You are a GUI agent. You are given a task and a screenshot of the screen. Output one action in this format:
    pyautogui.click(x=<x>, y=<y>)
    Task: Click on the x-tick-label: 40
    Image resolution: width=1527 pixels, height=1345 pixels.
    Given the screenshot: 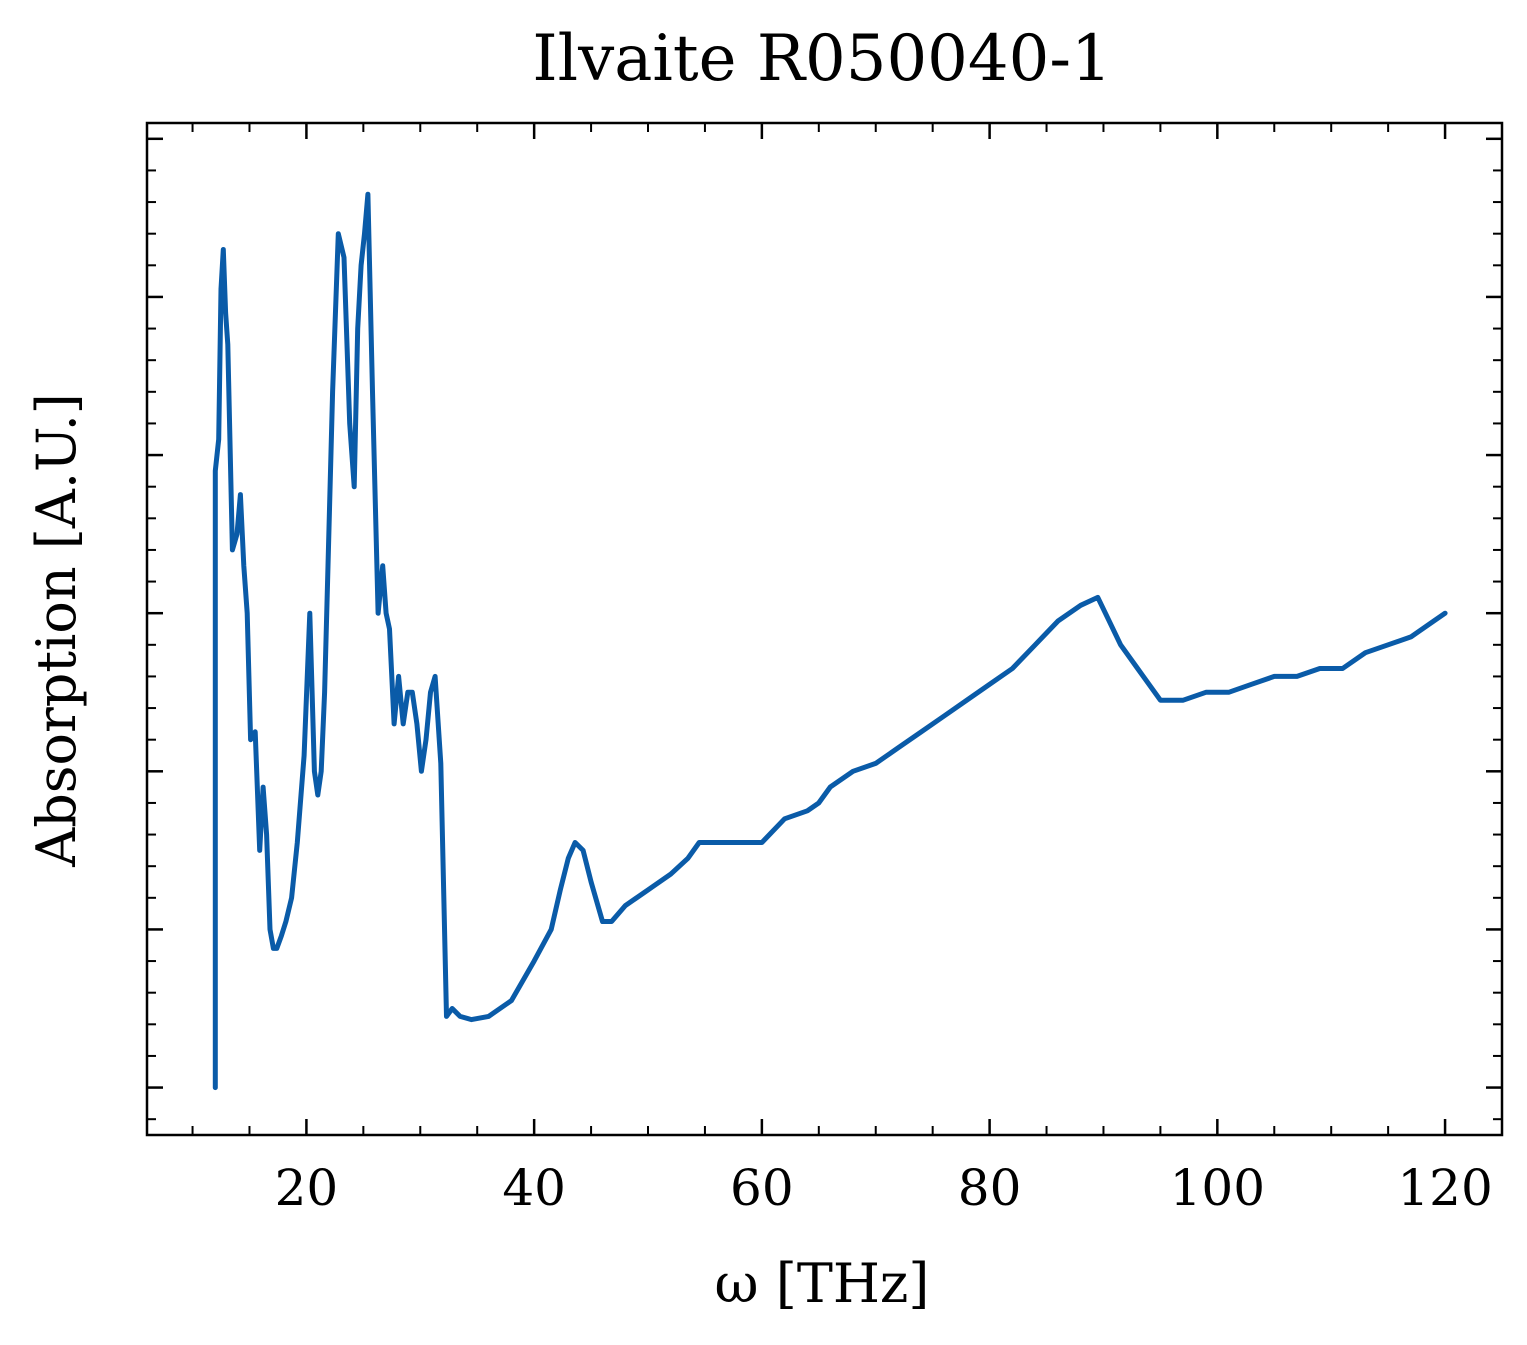 What is the action you would take?
    pyautogui.click(x=534, y=1188)
    